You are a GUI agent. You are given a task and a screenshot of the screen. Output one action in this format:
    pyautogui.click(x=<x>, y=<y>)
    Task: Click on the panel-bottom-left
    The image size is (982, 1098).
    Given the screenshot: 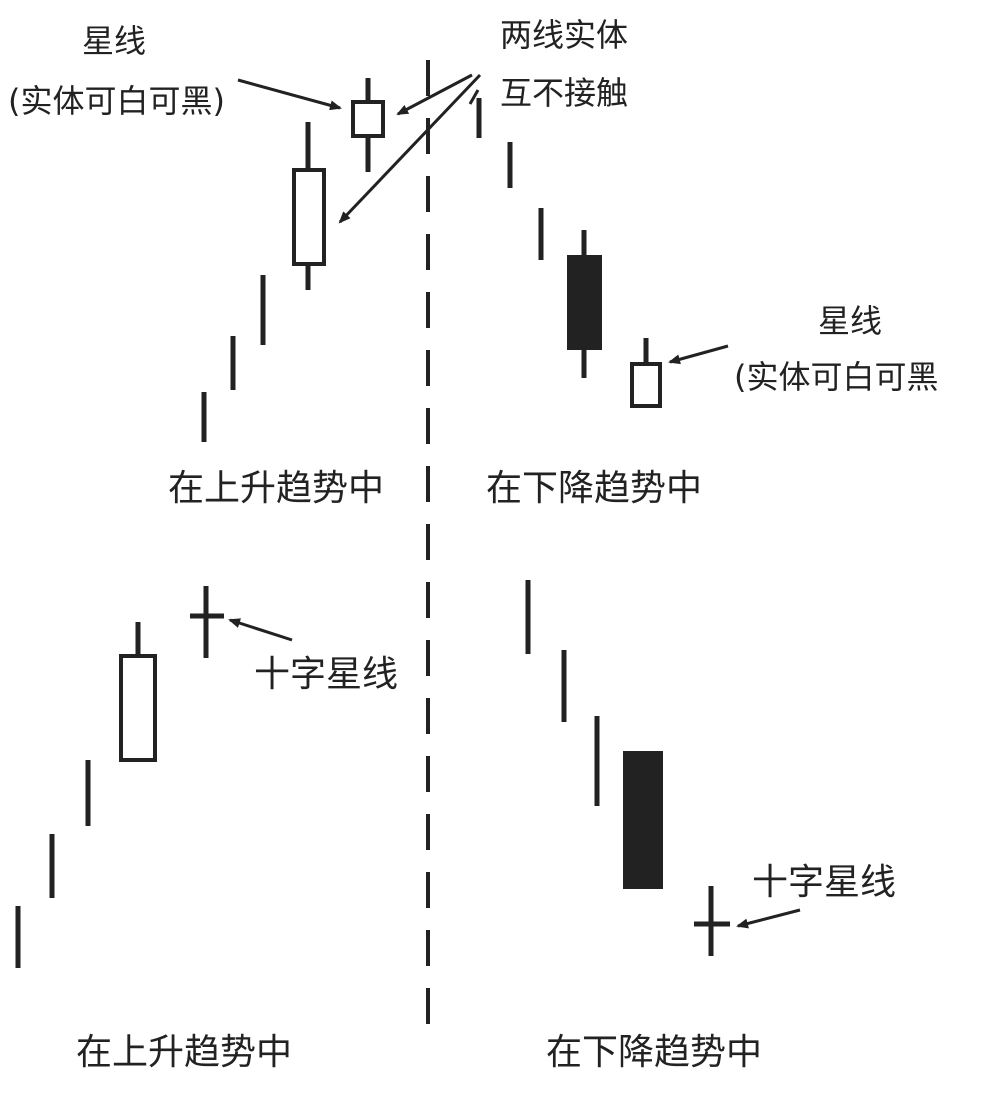 What is the action you would take?
    pyautogui.click(x=119, y=777)
    